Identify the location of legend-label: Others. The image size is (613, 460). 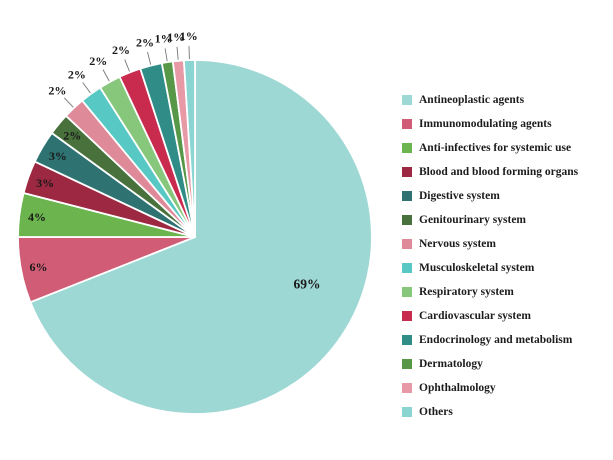
(436, 412).